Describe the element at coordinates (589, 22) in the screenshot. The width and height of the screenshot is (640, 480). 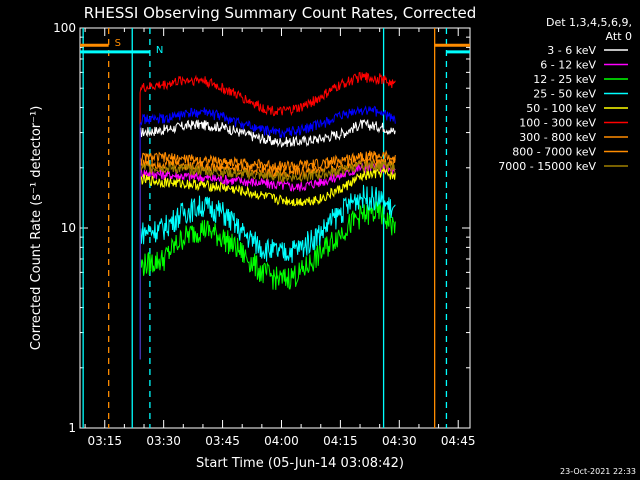
I see `legend-header-line-1: Det 1,3,4,5,6,9,` at that location.